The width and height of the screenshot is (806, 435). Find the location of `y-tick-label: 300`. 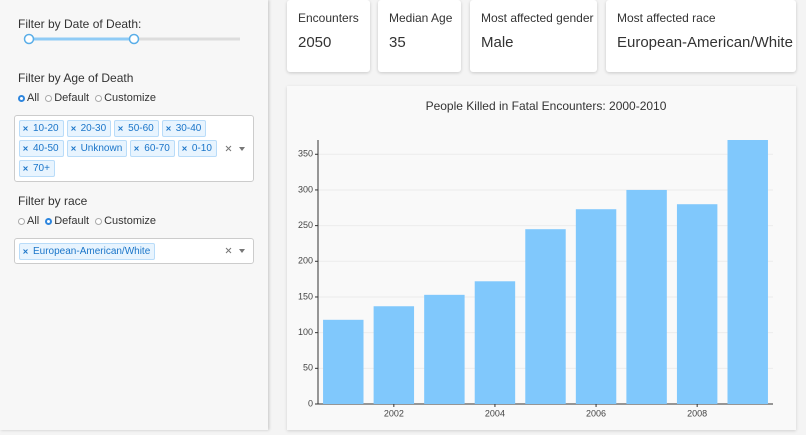

y-tick-label: 300 is located at coordinates (305, 189).